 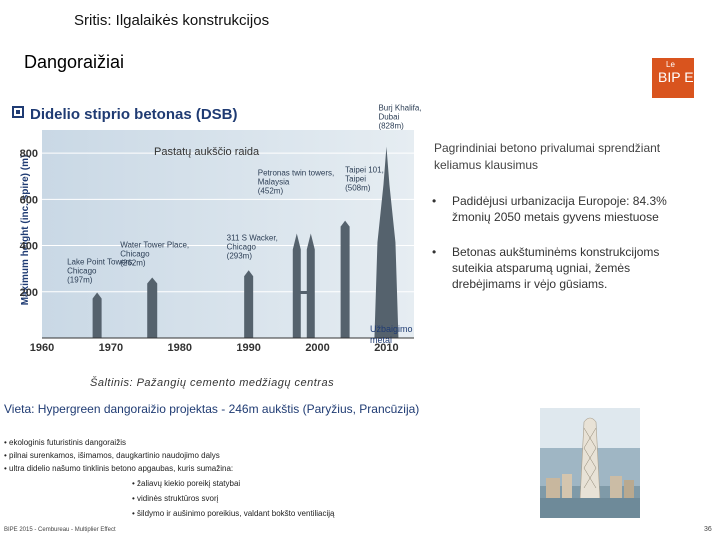 What do you see at coordinates (386, 348) in the screenshot?
I see `x-tick-label: 2010` at bounding box center [386, 348].